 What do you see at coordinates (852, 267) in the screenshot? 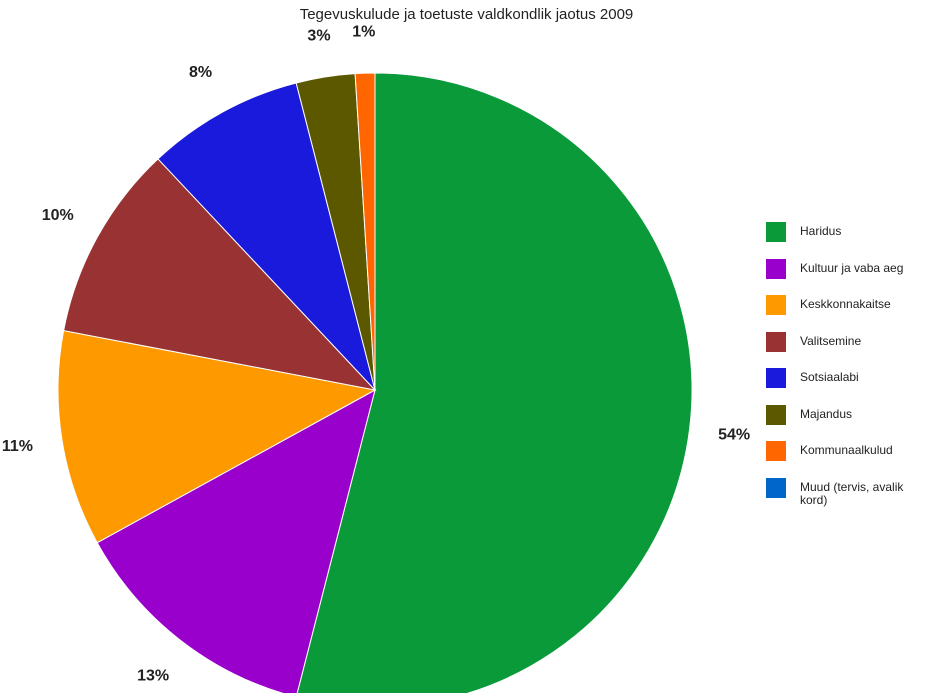
I see `legend-label: Kultuur ja vaba aeg` at bounding box center [852, 267].